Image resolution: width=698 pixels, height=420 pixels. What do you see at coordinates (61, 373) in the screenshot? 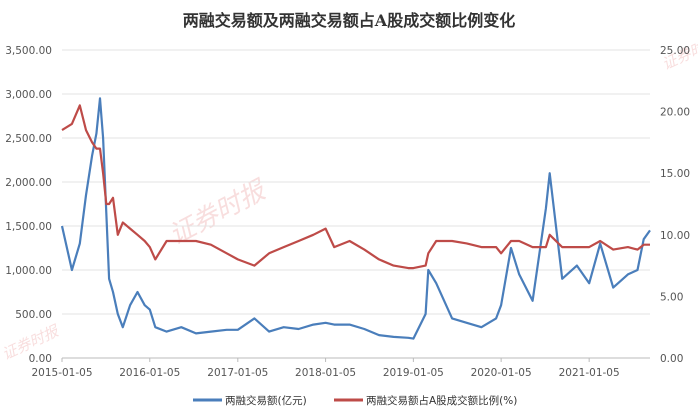
I see `x-tick-label: 2015-01-05` at bounding box center [61, 373].